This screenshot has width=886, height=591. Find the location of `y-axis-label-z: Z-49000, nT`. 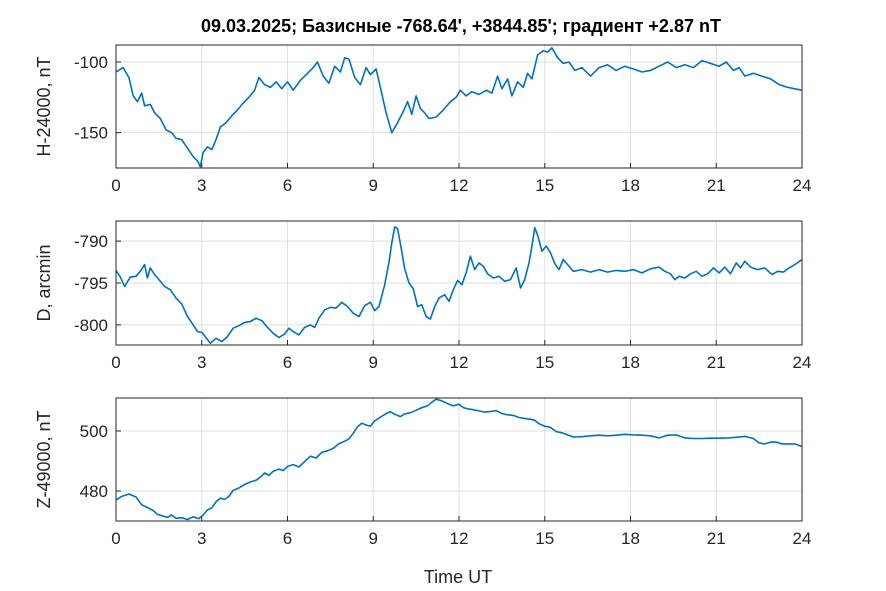

y-axis-label-z: Z-49000, nT is located at coordinates (44, 459).